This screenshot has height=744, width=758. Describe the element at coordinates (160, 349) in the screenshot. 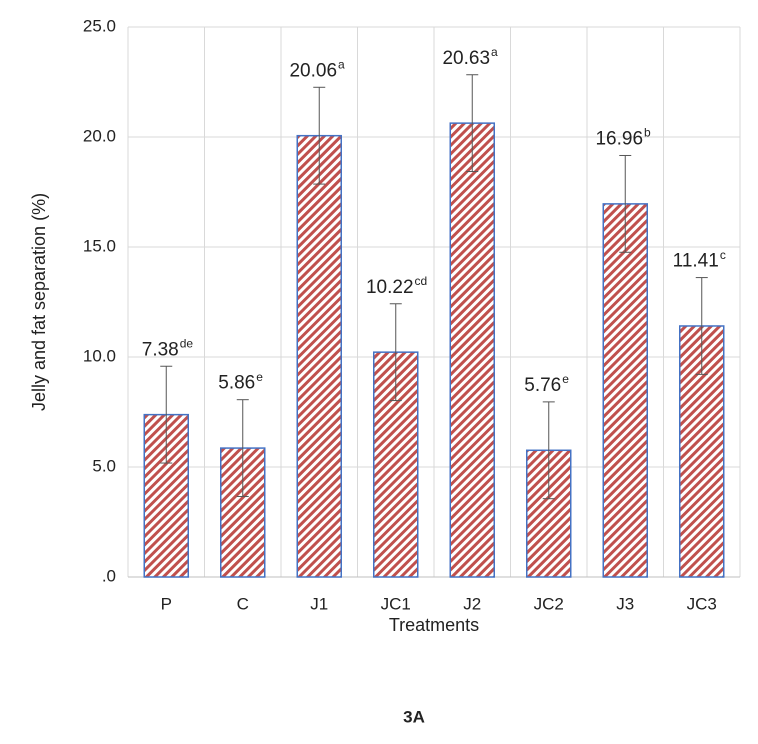

I see `value-label: 7.38` at that location.